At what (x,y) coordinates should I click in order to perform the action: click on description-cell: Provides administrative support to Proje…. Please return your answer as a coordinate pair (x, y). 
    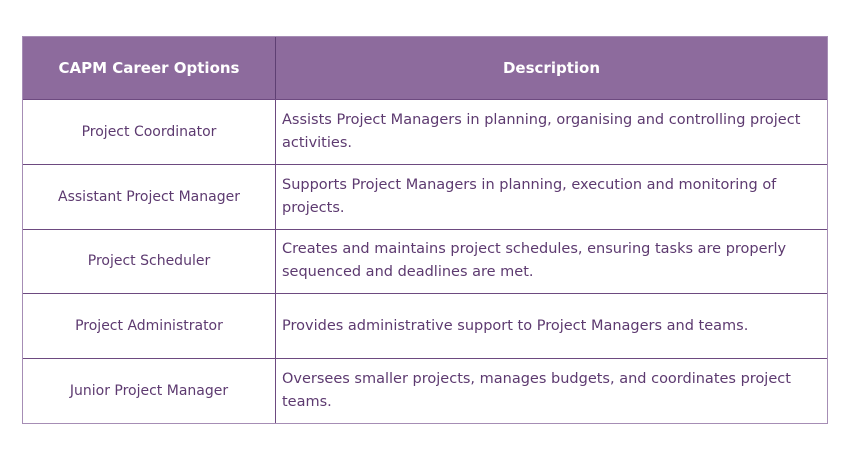
    Looking at the image, I should click on (551, 326).